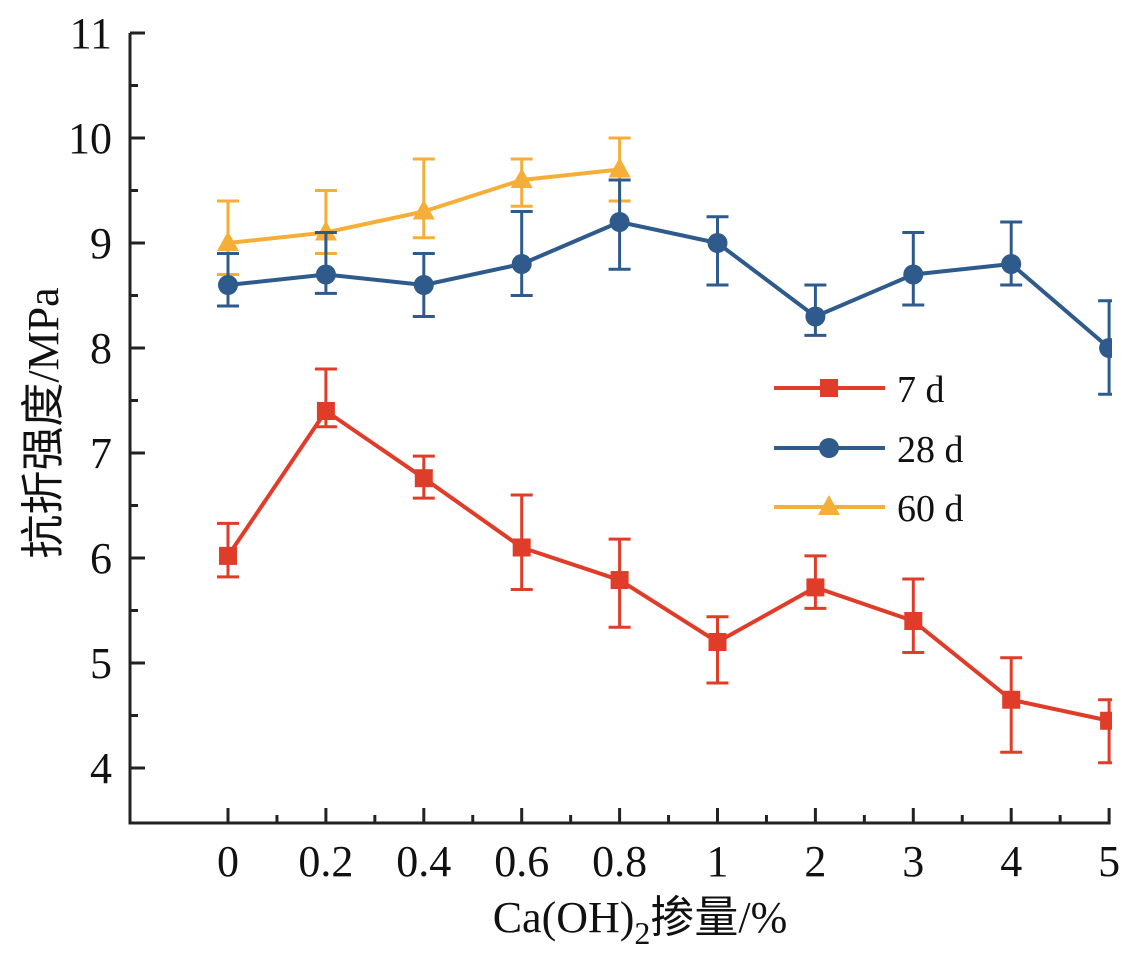 Image resolution: width=1126 pixels, height=965 pixels. What do you see at coordinates (423, 861) in the screenshot?
I see `x-tick-label: 0.4` at bounding box center [423, 861].